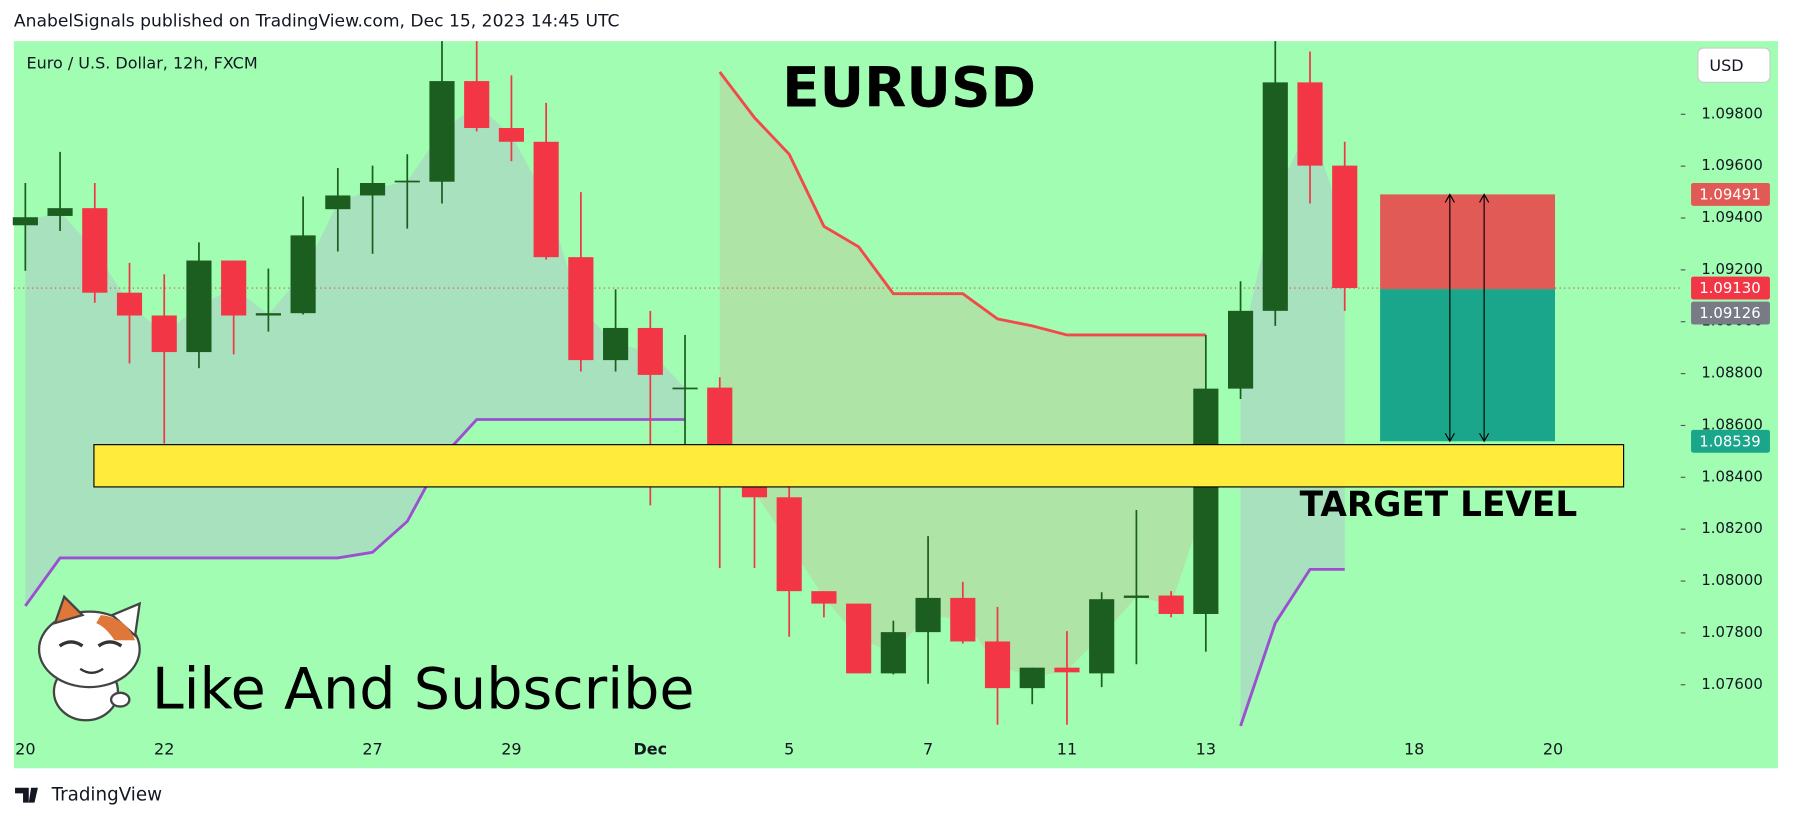  What do you see at coordinates (1468, 365) in the screenshot?
I see `target-profit-zone` at bounding box center [1468, 365].